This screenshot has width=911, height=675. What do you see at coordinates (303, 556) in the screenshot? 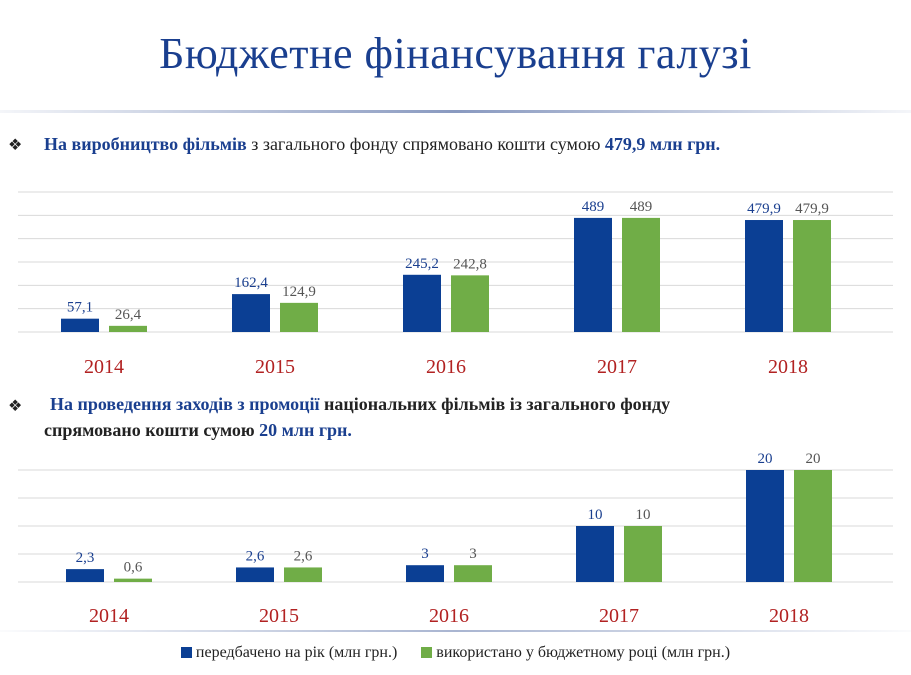
I see `value-label-used: 2,6` at bounding box center [303, 556].